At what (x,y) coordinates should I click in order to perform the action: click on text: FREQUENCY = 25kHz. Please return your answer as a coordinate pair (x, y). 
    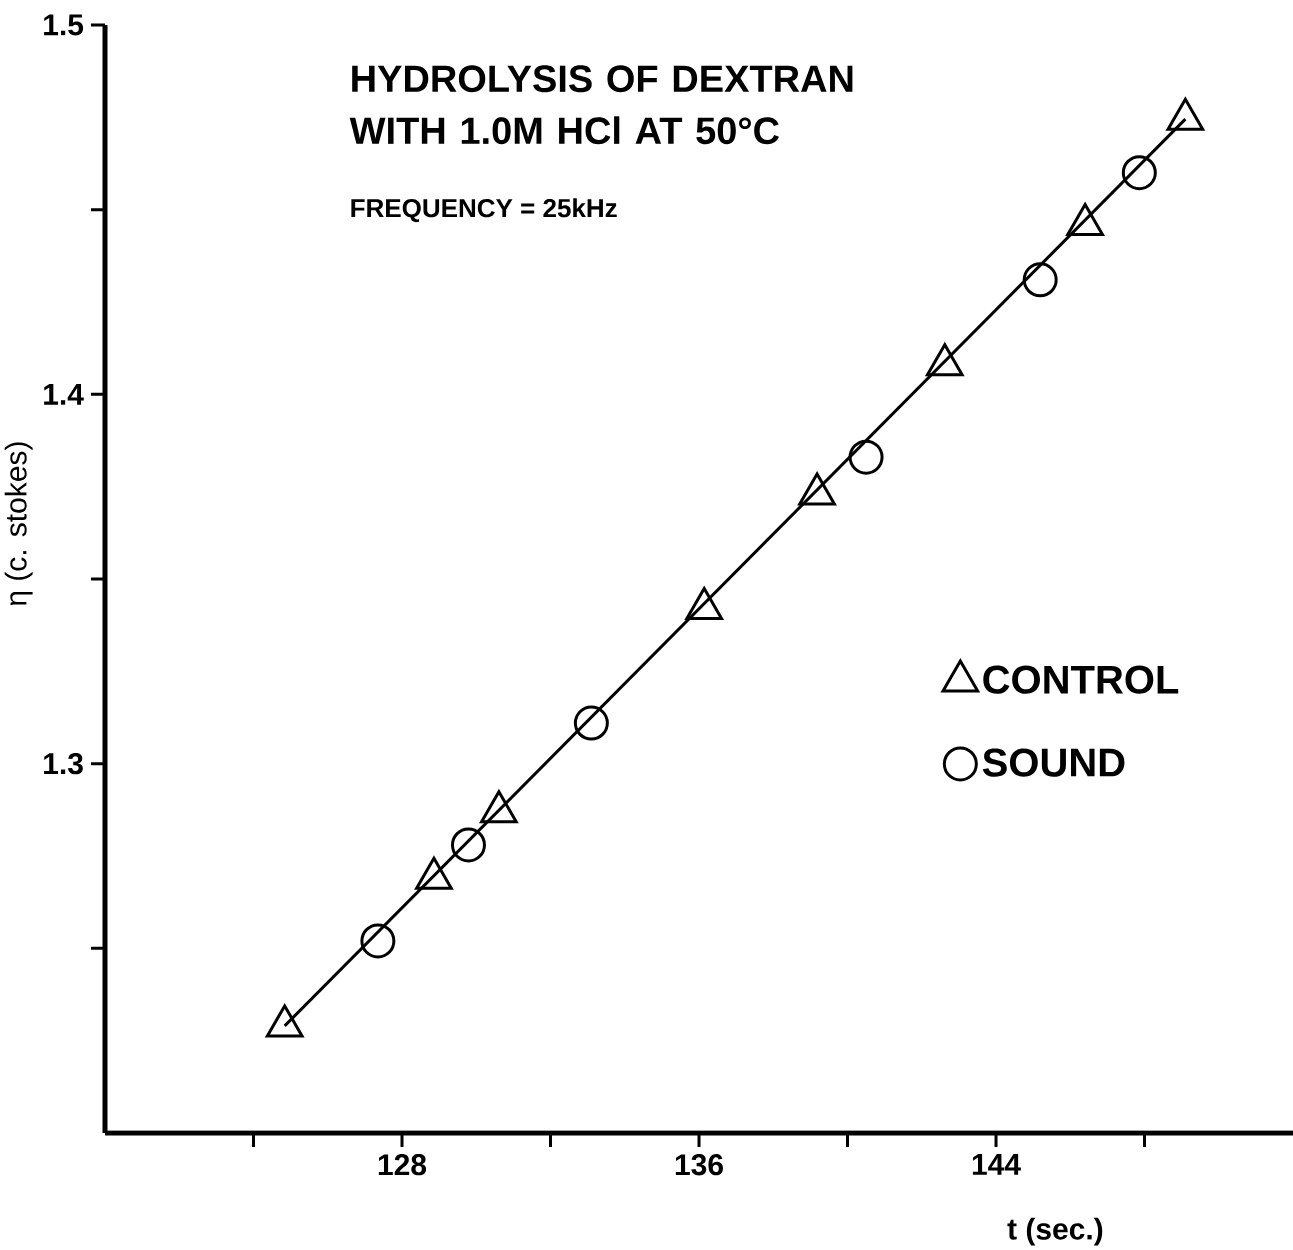
    Looking at the image, I should click on (484, 210).